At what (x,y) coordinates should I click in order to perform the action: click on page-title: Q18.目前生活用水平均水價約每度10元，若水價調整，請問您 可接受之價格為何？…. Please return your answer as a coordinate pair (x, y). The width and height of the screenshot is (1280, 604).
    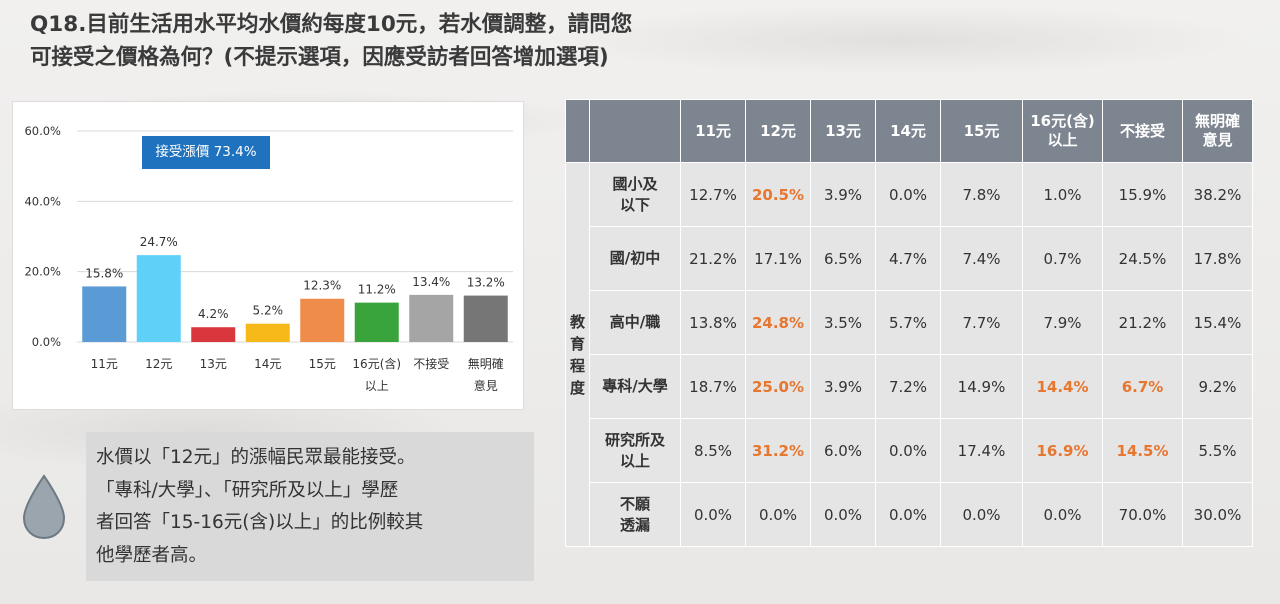
    Looking at the image, I should click on (425, 41).